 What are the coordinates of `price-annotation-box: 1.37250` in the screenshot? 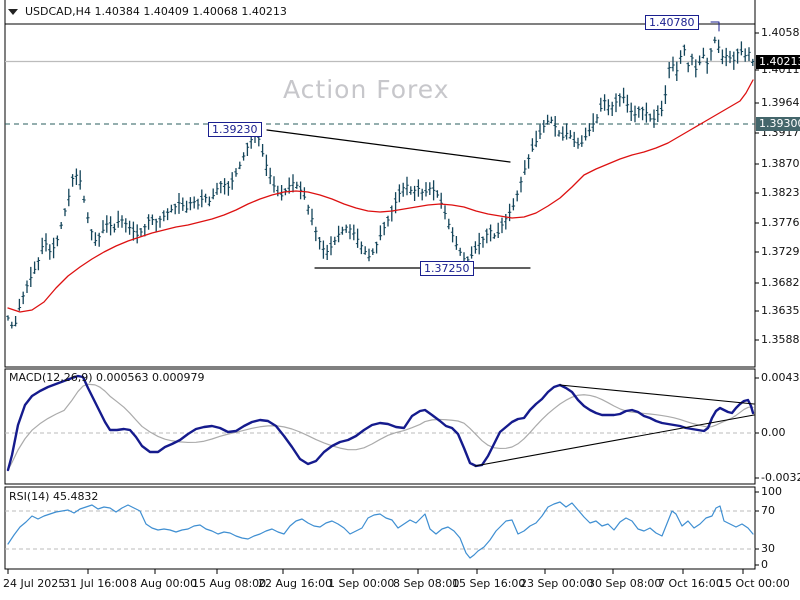 It's located at (447, 268).